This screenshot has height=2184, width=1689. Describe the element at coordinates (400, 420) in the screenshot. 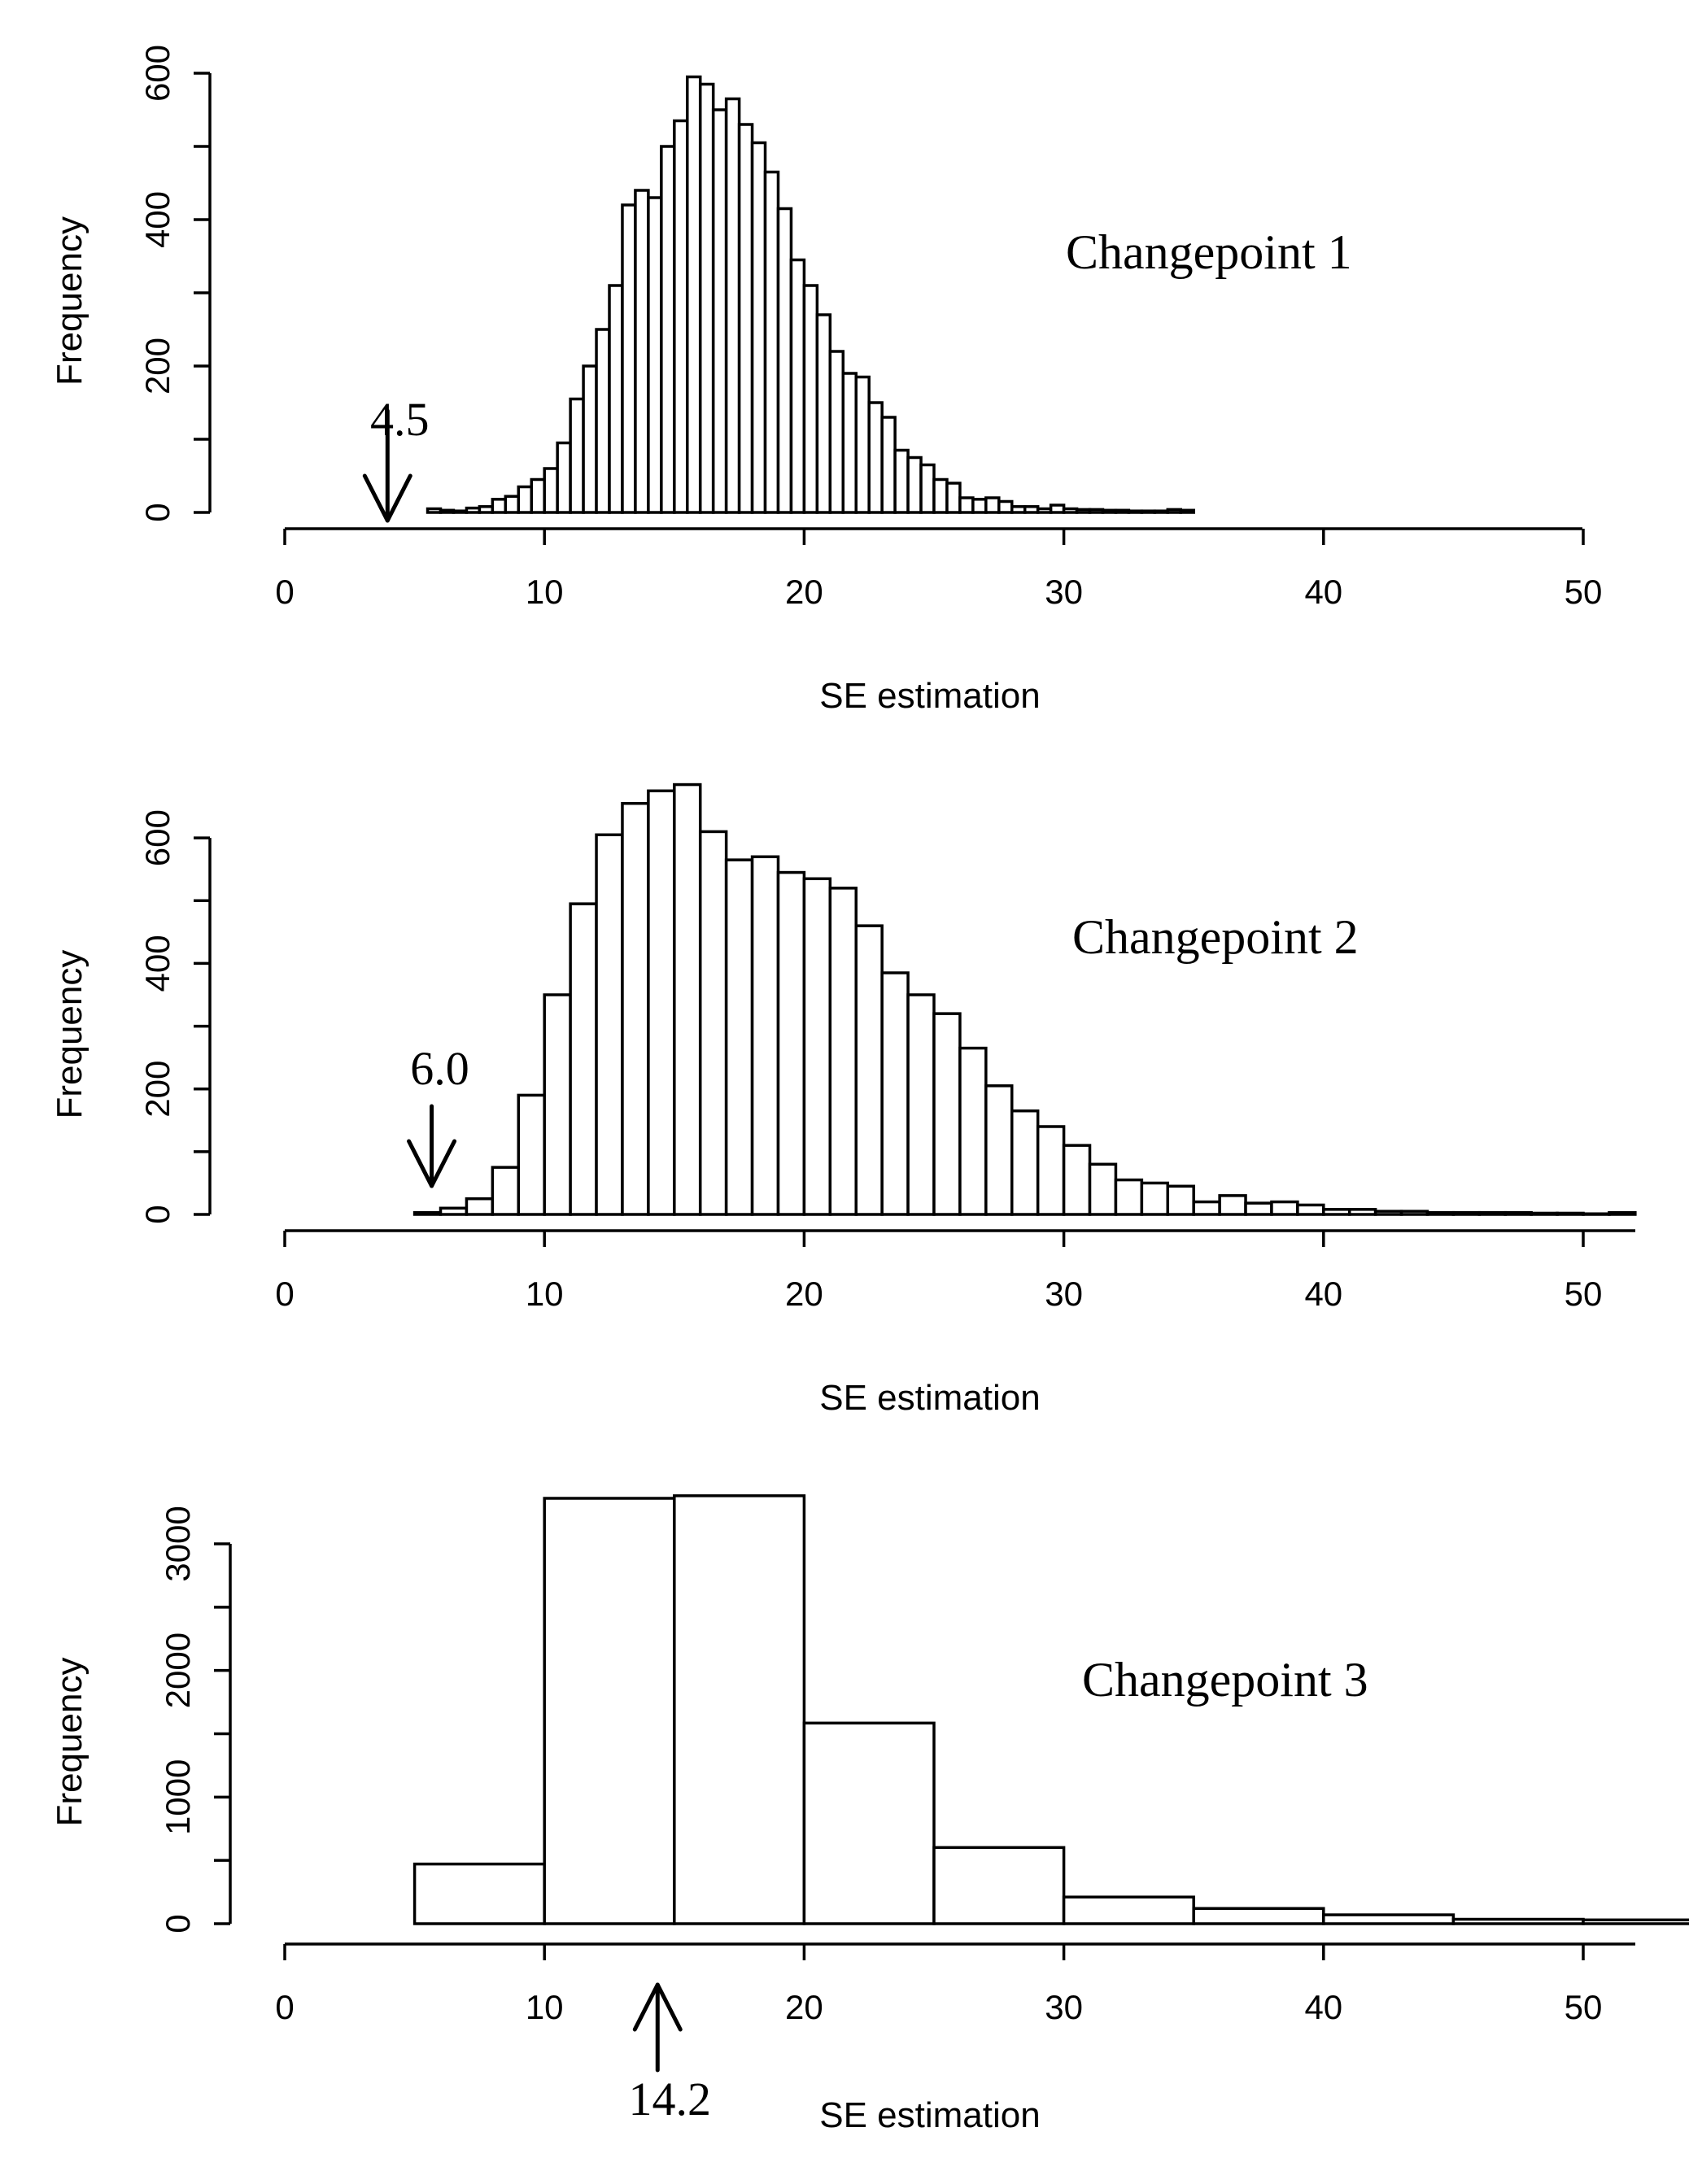

I see `annotation-label: 4.5` at that location.